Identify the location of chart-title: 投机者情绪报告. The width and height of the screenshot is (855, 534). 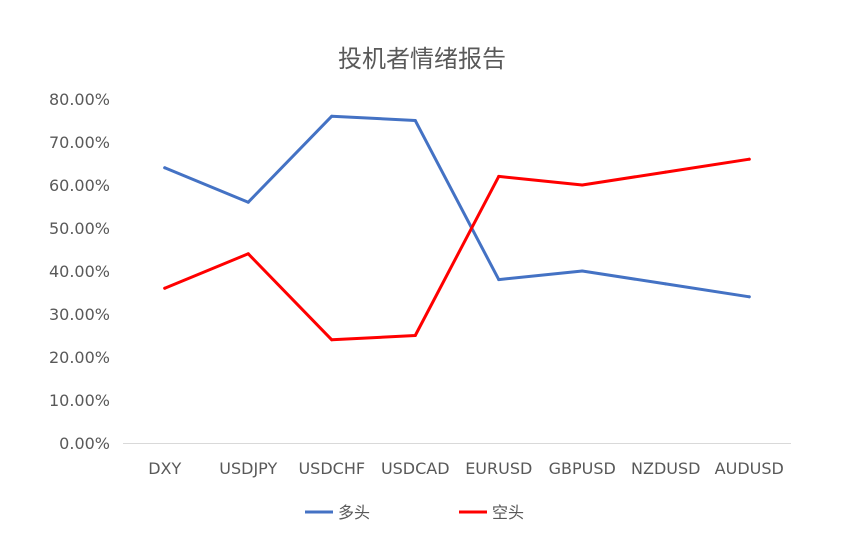
(422, 59).